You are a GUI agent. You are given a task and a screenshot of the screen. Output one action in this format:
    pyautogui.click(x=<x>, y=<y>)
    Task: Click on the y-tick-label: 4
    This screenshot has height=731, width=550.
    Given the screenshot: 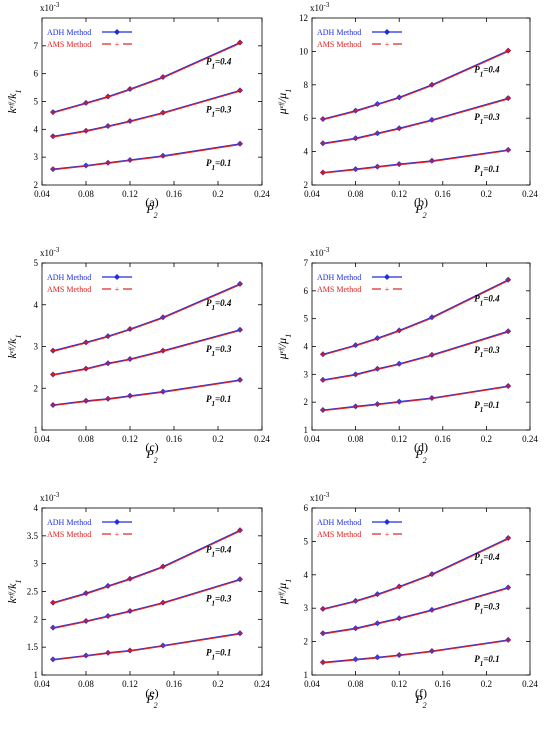 What is the action you would take?
    pyautogui.click(x=306, y=347)
    